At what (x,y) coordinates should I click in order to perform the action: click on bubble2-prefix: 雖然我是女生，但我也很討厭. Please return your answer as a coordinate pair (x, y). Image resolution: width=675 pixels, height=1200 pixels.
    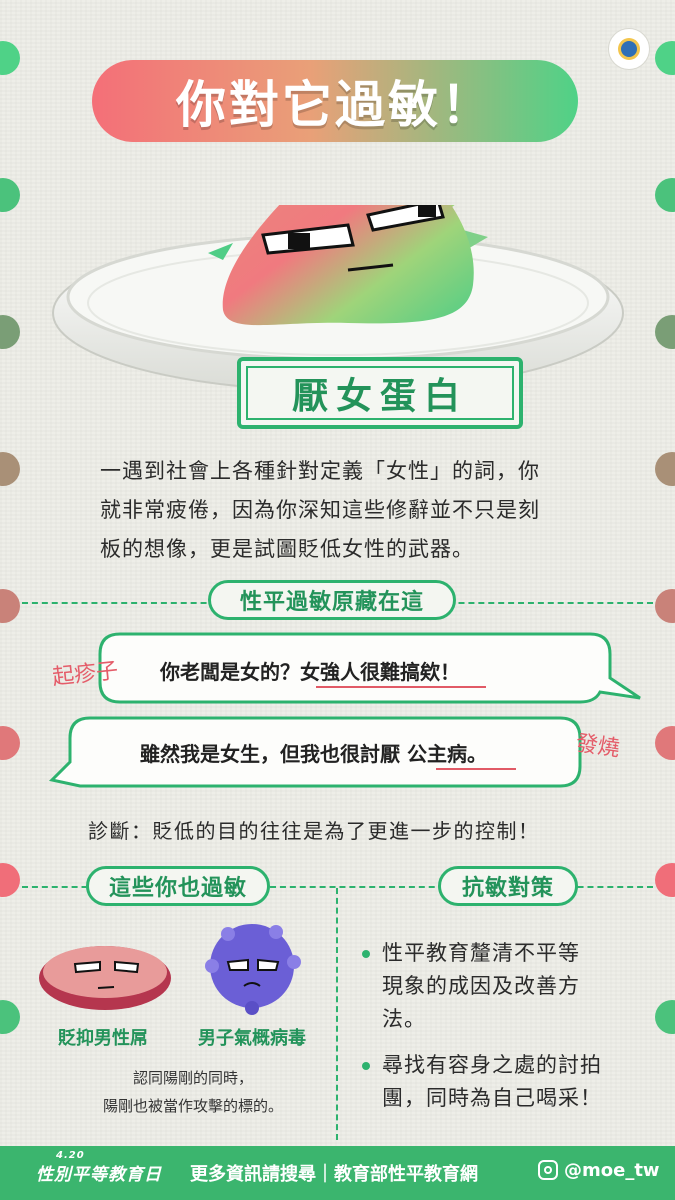
    Looking at the image, I should click on (273, 754).